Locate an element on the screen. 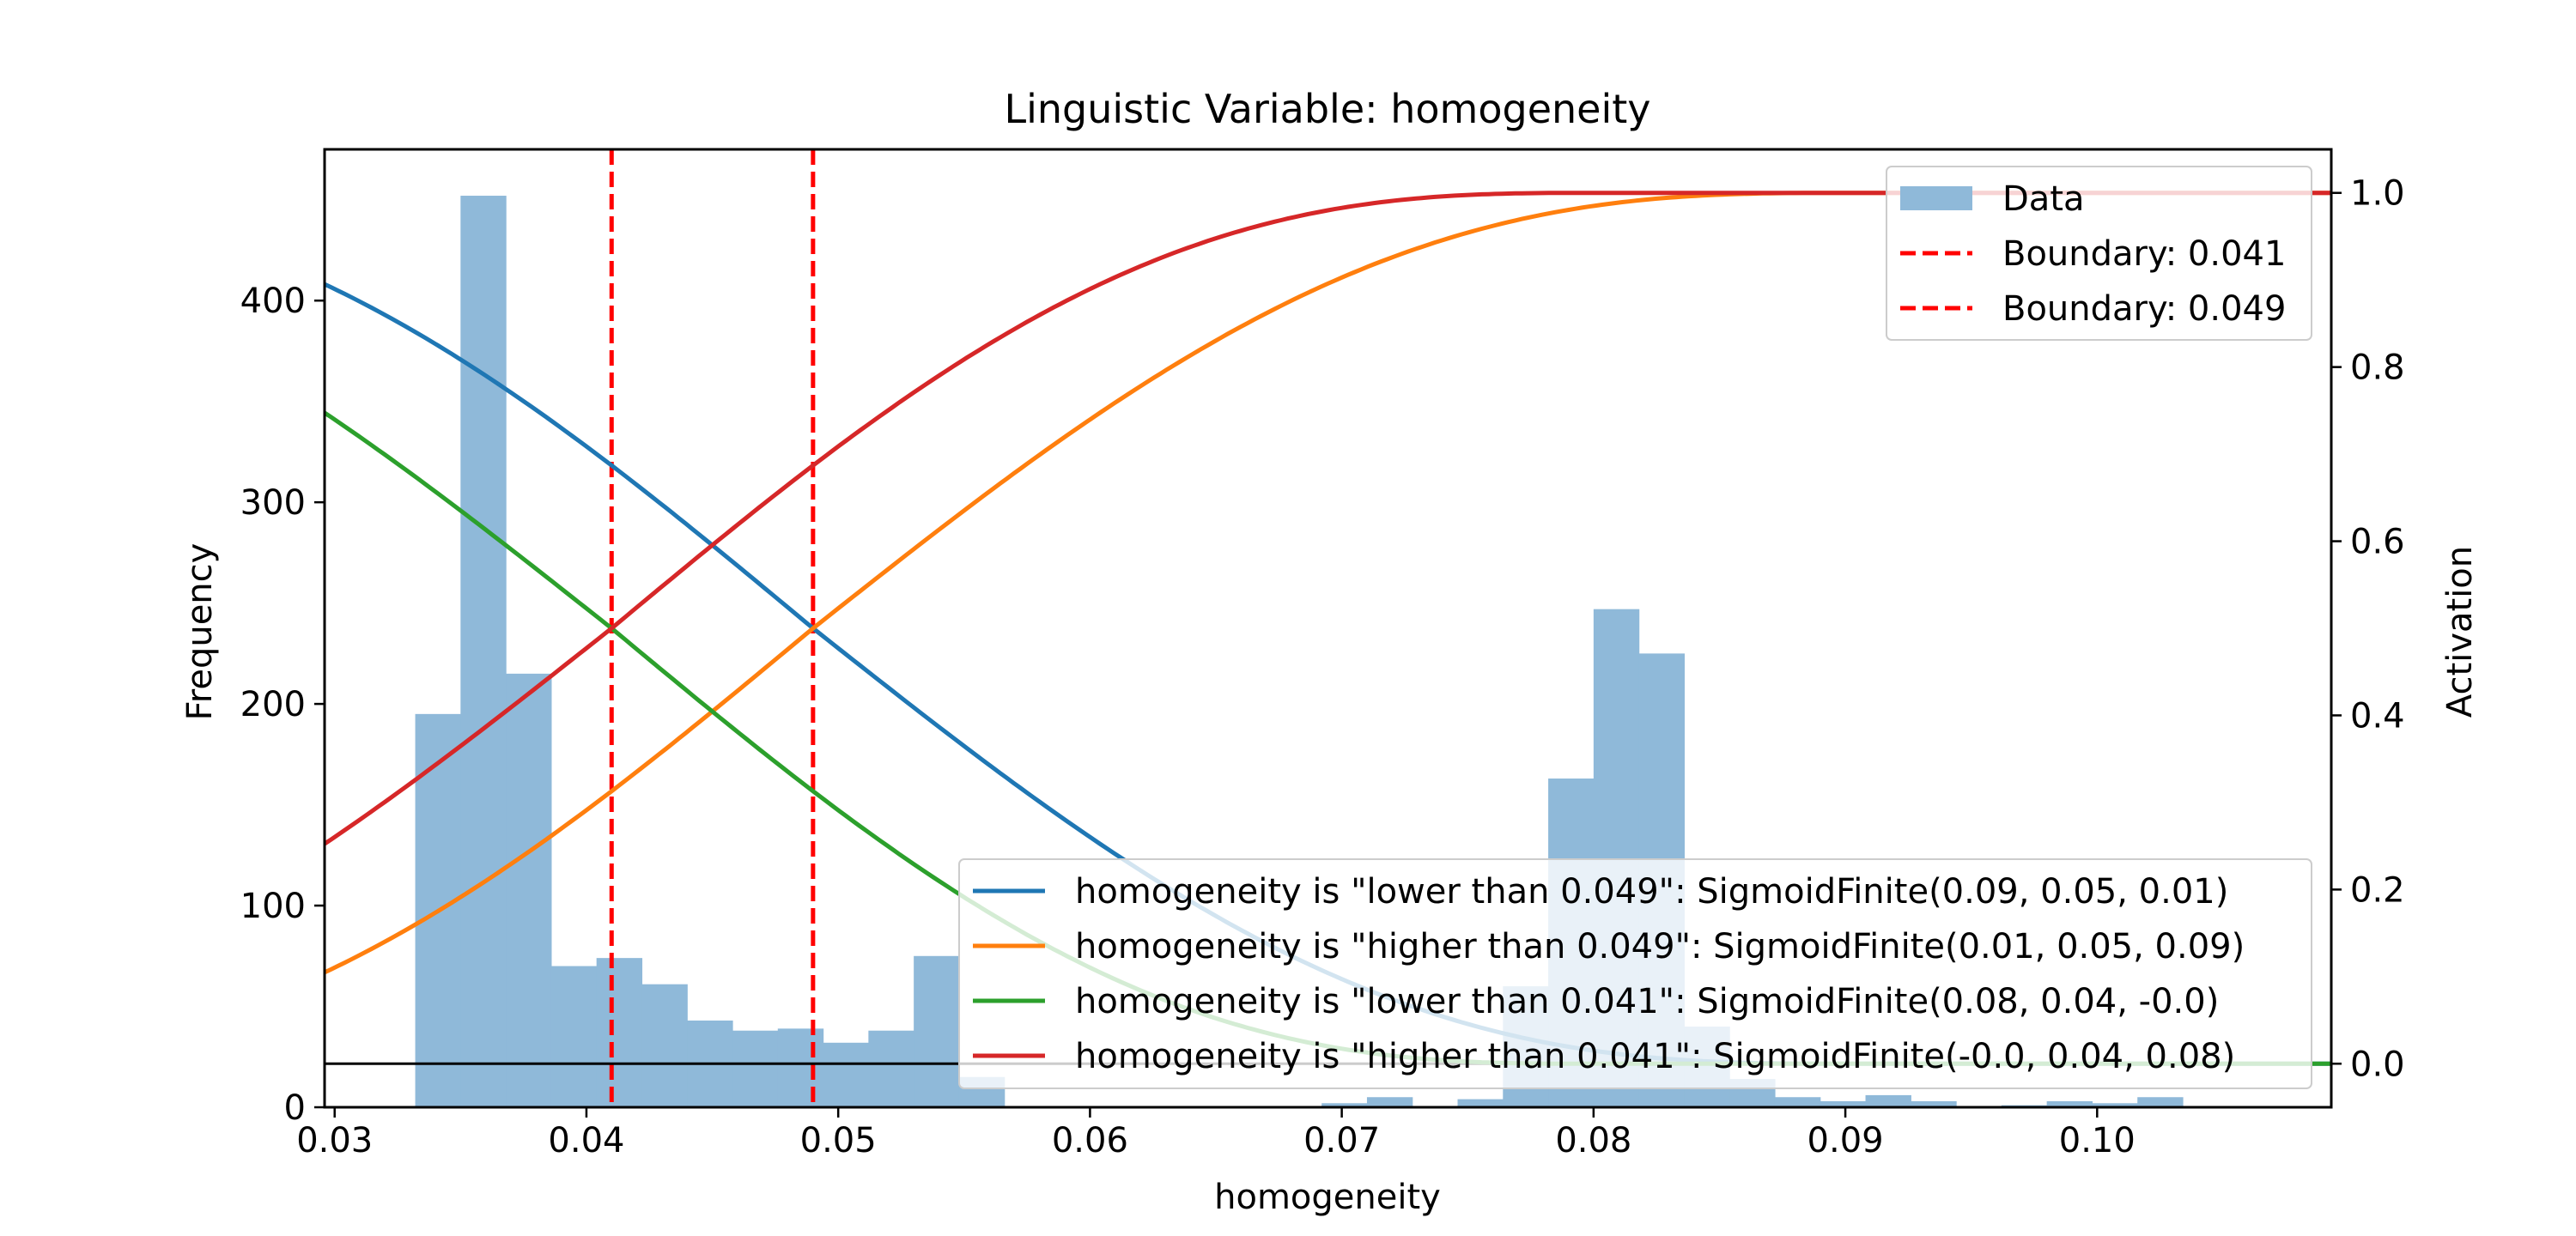 The image size is (2576, 1236). y-tick-label-right: 0.8 is located at coordinates (2377, 368).